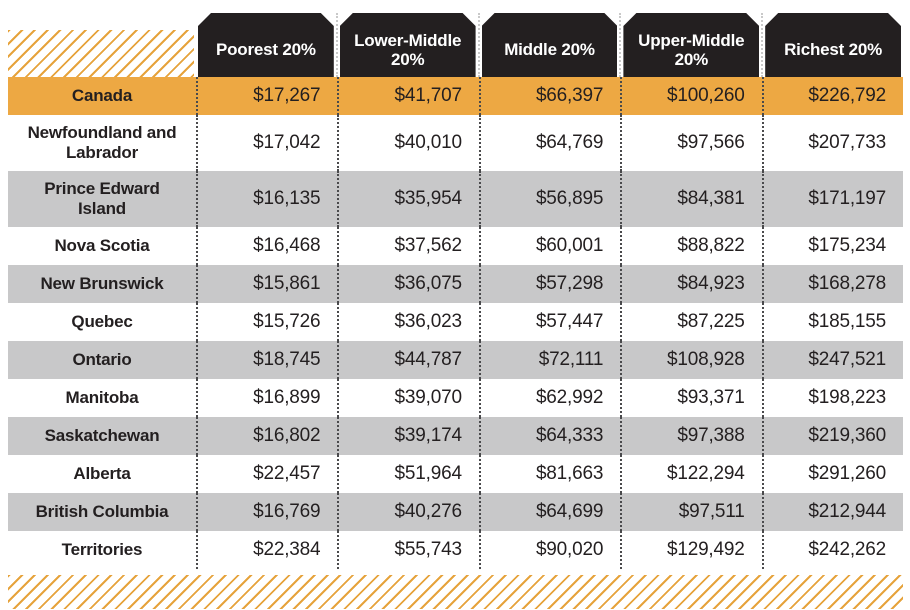 This screenshot has height=610, width=910. Describe the element at coordinates (407, 550) in the screenshot. I see `value-cell: $55,743` at that location.